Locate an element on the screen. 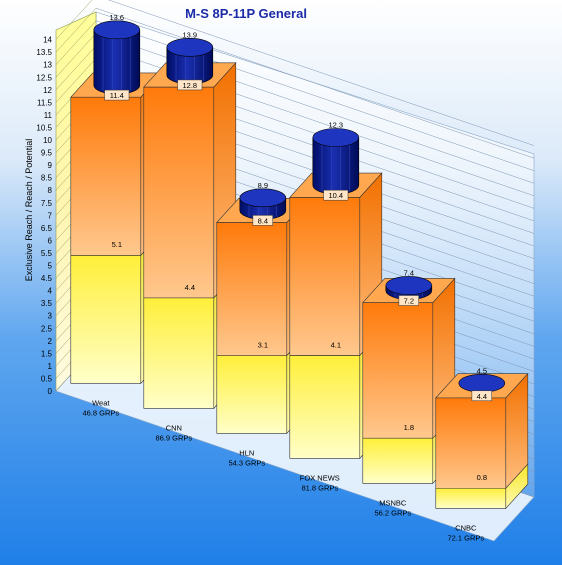 This screenshot has height=565, width=562. y-tick-label: 6 is located at coordinates (50, 240).